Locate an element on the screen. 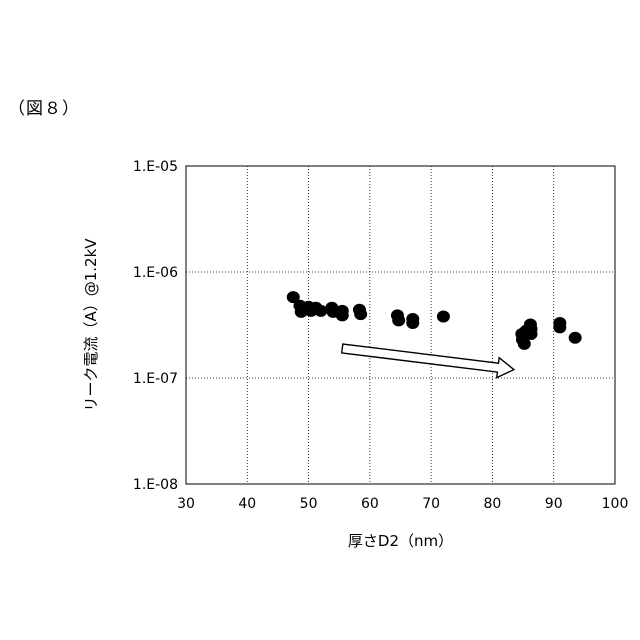 This screenshot has width=640, height=640. x-tick-label: 50 is located at coordinates (309, 504).